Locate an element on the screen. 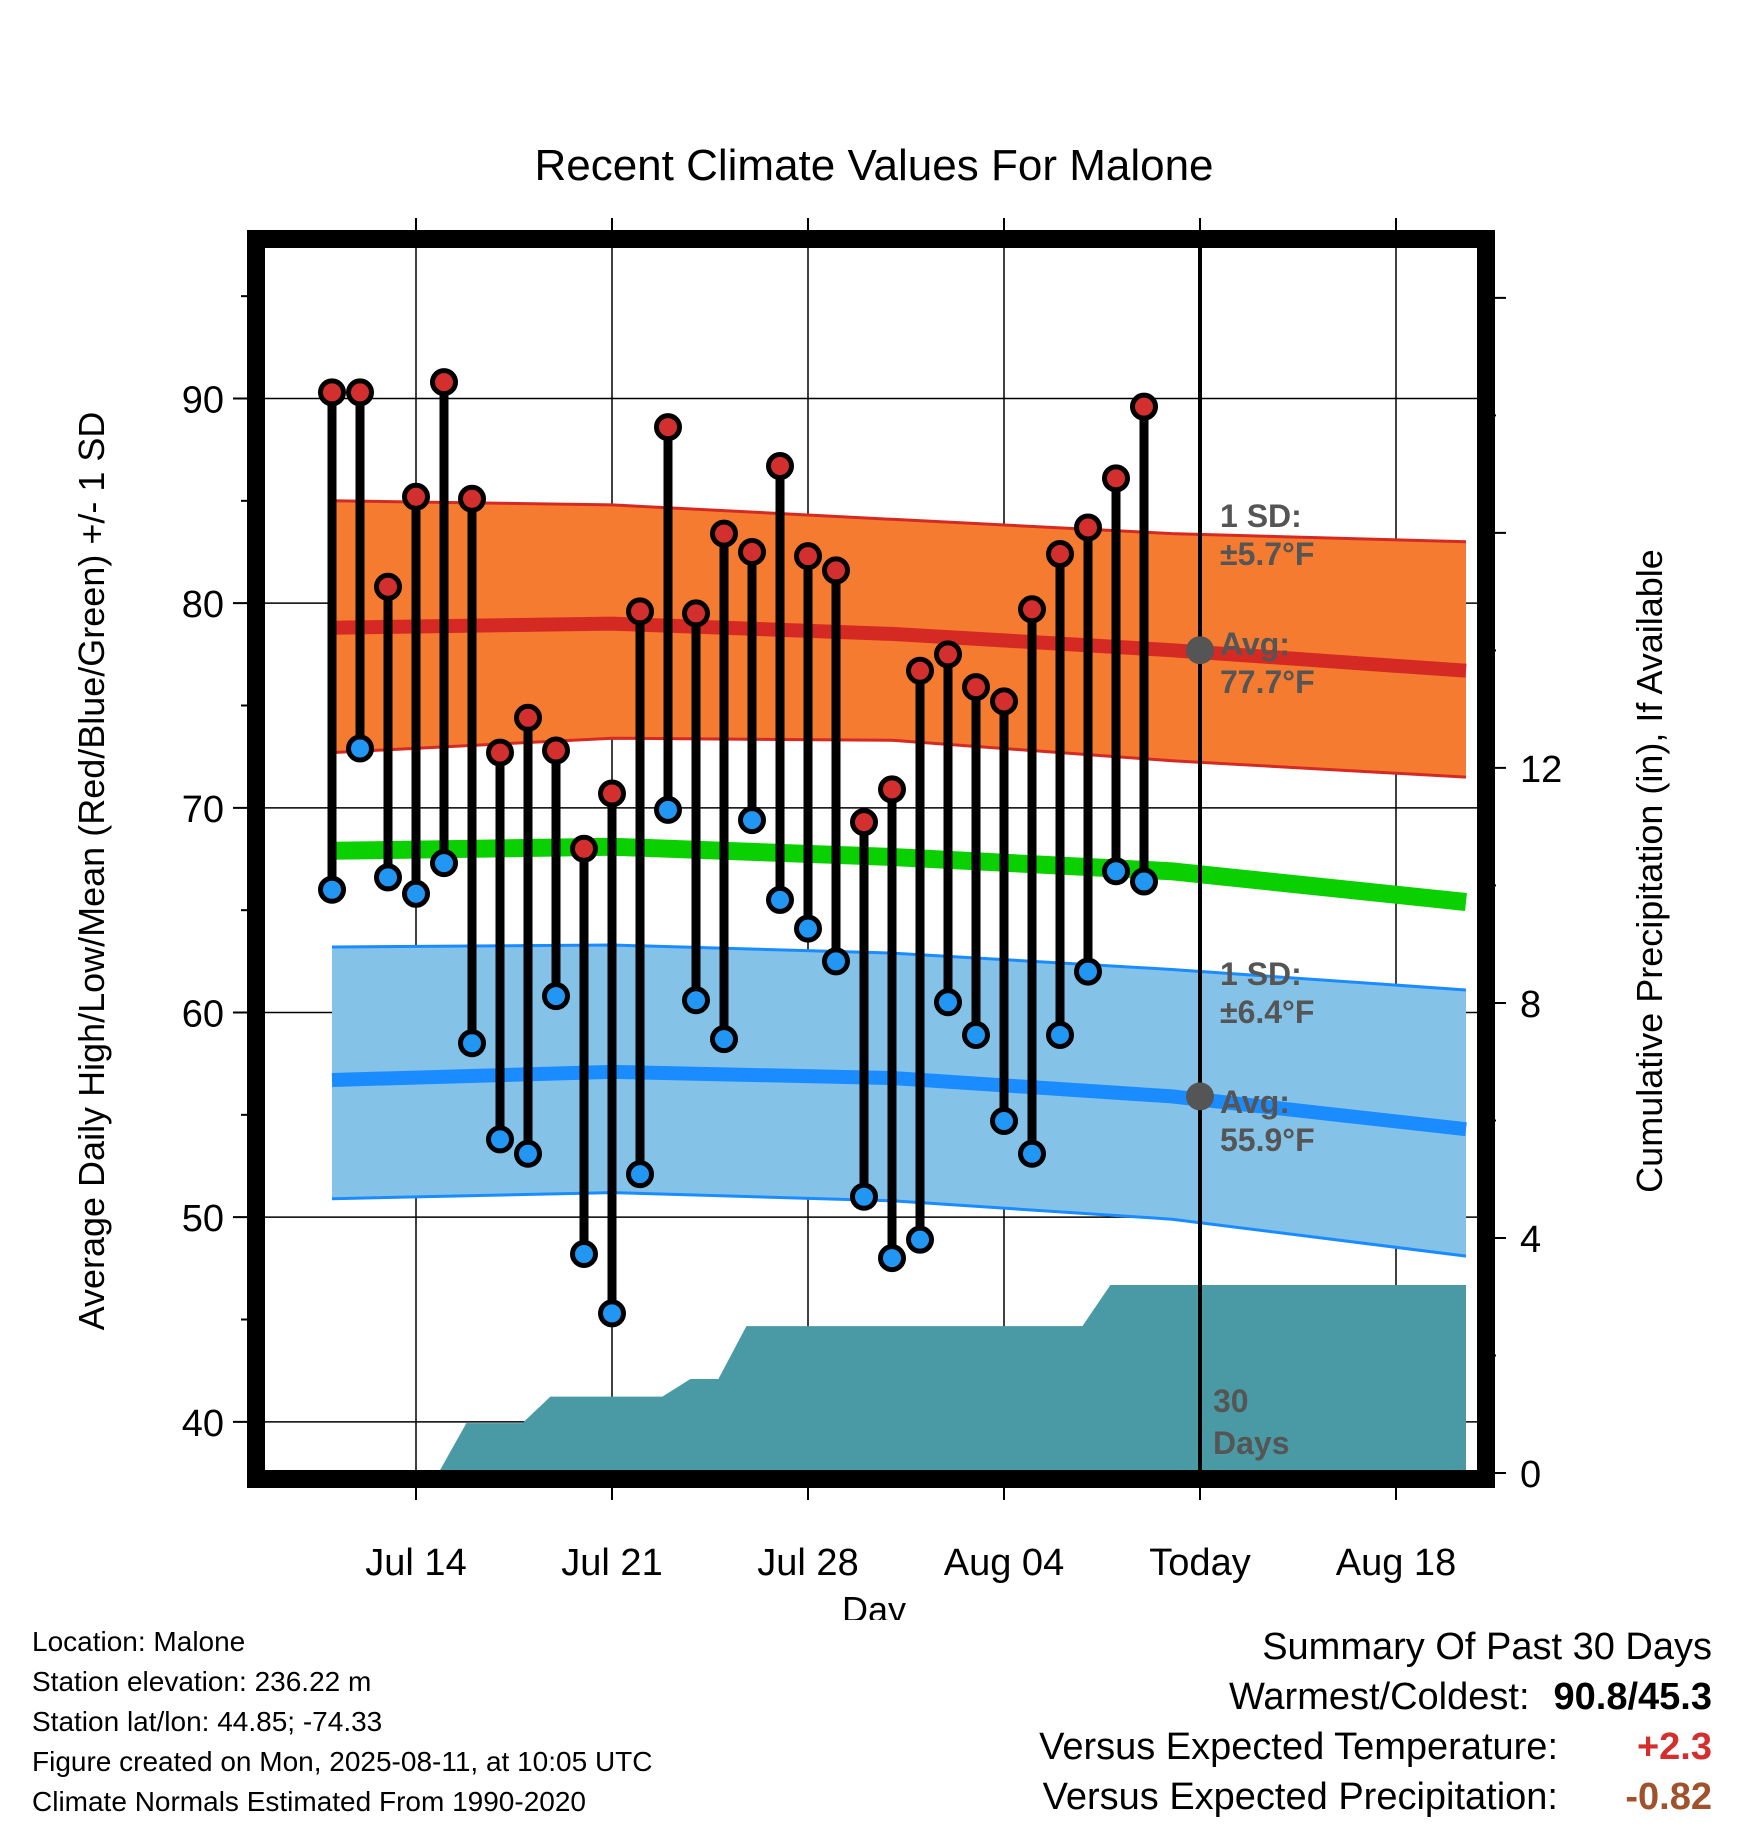 Image resolution: width=1748 pixels, height=1828 pixels. today-high-normal-marker is located at coordinates (1200, 650).